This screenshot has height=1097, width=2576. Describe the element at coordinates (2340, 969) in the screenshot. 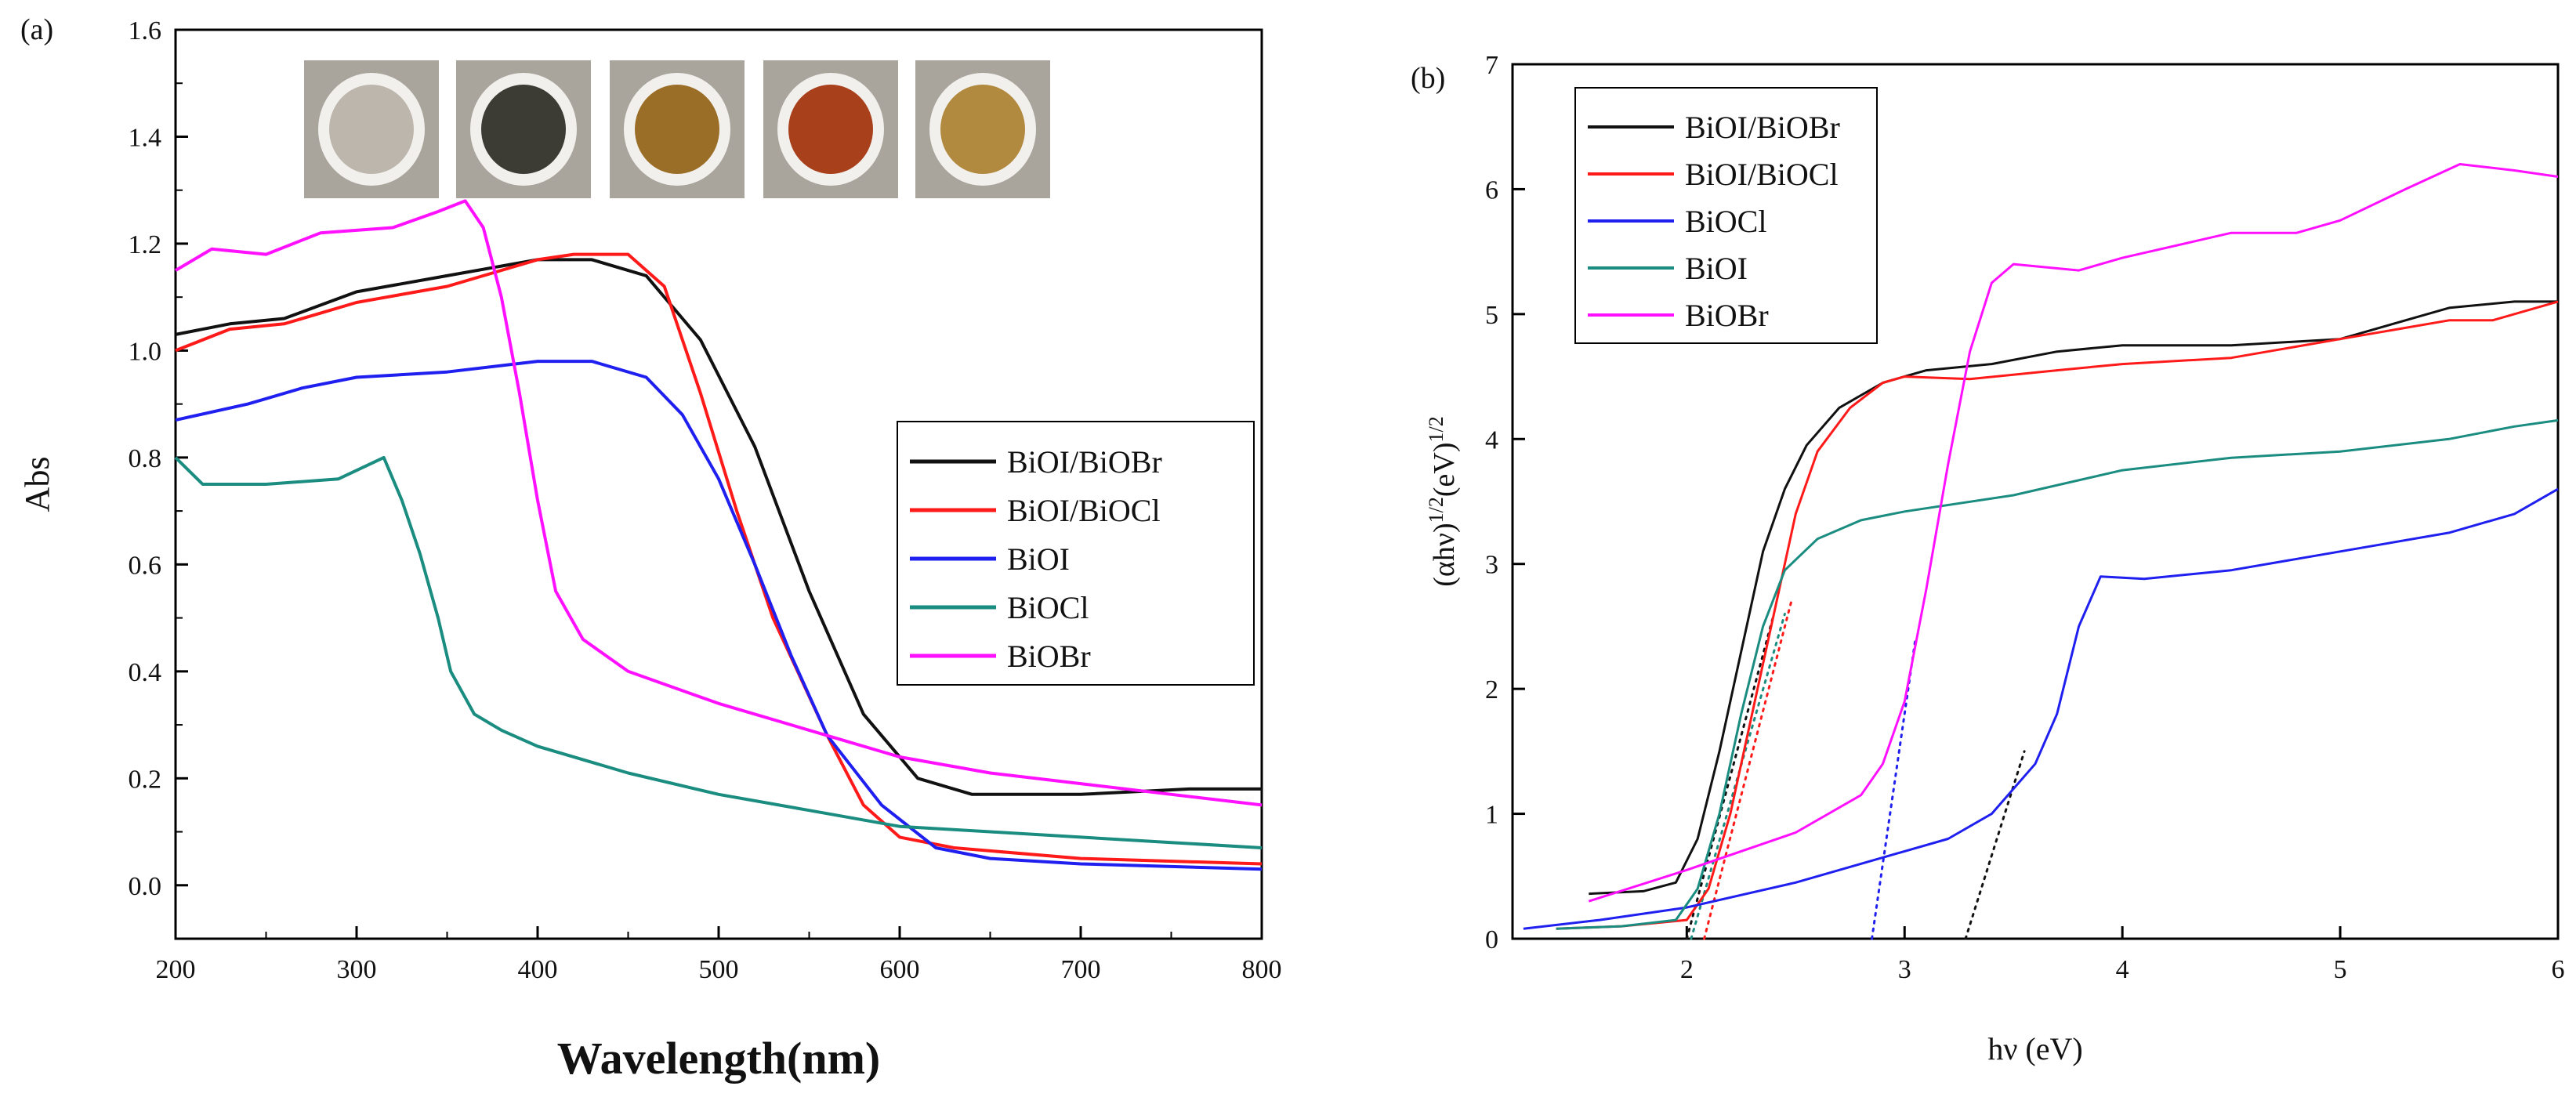

I see `x-tick-label: 5` at that location.